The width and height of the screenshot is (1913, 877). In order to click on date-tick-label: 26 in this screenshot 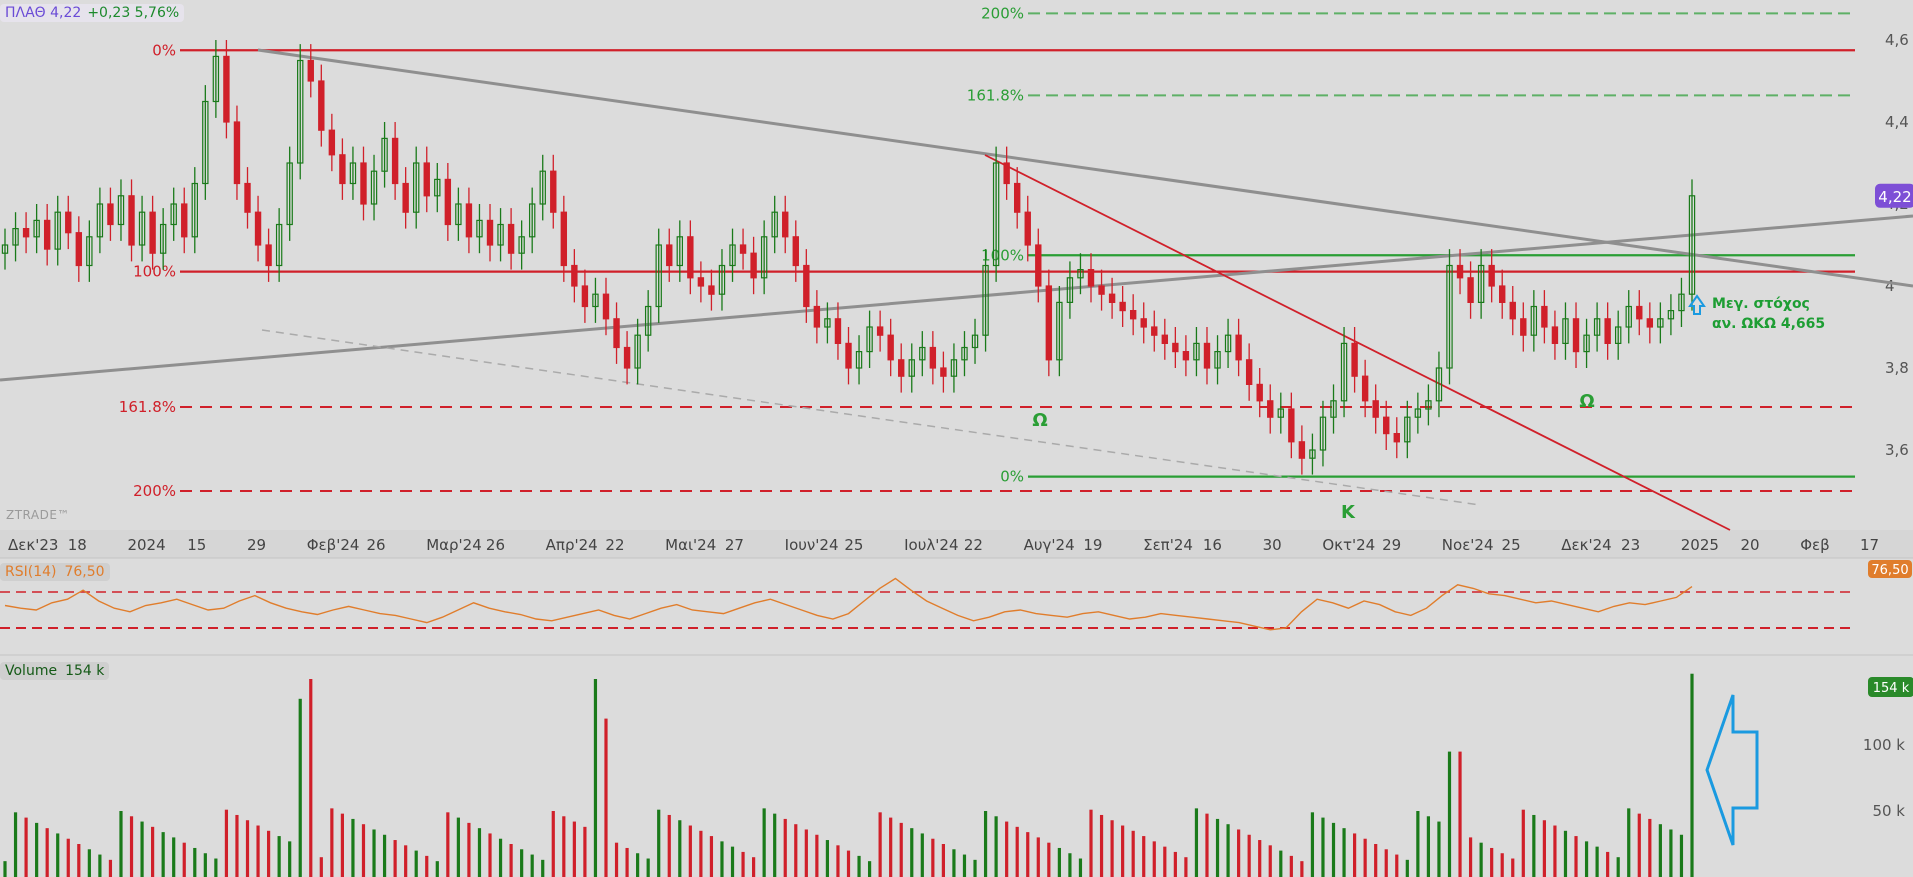, I will do `click(495, 545)`.